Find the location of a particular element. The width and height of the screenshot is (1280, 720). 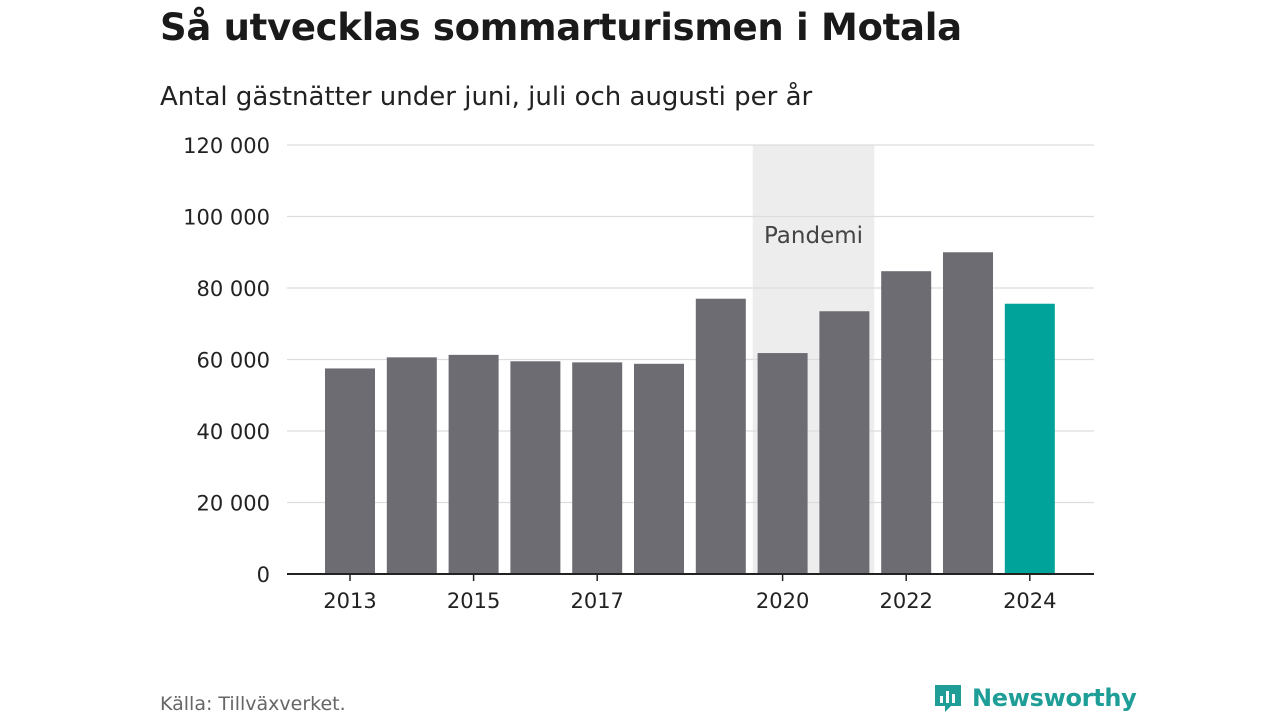

bar-2014 is located at coordinates (411, 465).